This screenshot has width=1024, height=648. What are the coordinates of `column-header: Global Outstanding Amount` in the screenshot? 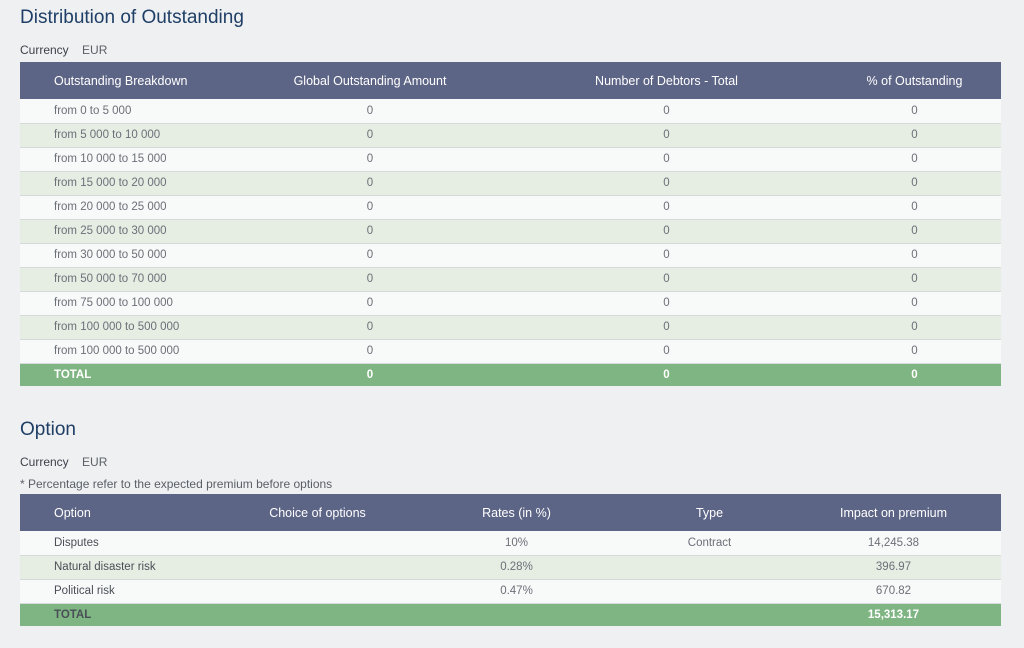 It's located at (370, 80).